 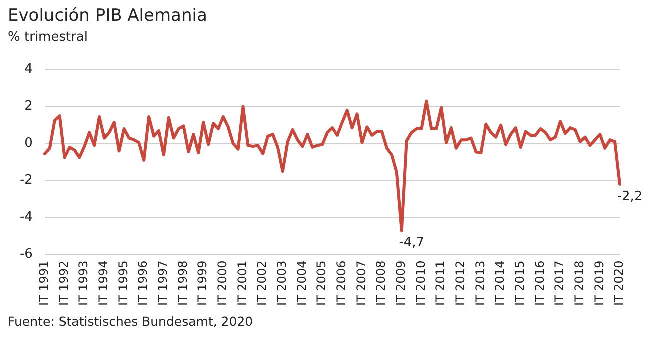 What do you see at coordinates (619, 283) in the screenshot?
I see `x-tick-label: IT 2020` at bounding box center [619, 283].